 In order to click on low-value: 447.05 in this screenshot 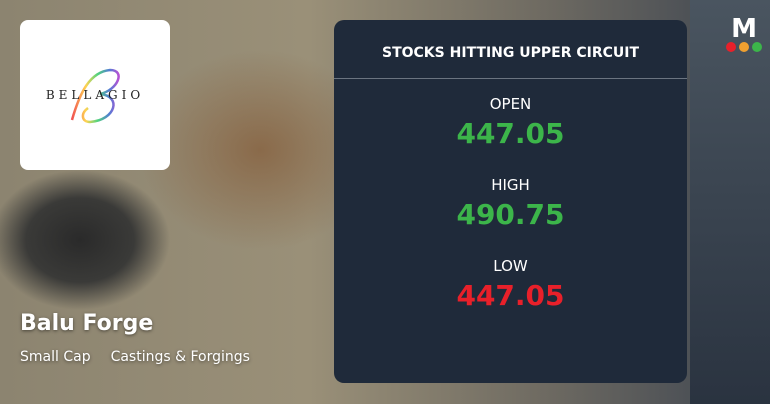, I will do `click(510, 295)`.